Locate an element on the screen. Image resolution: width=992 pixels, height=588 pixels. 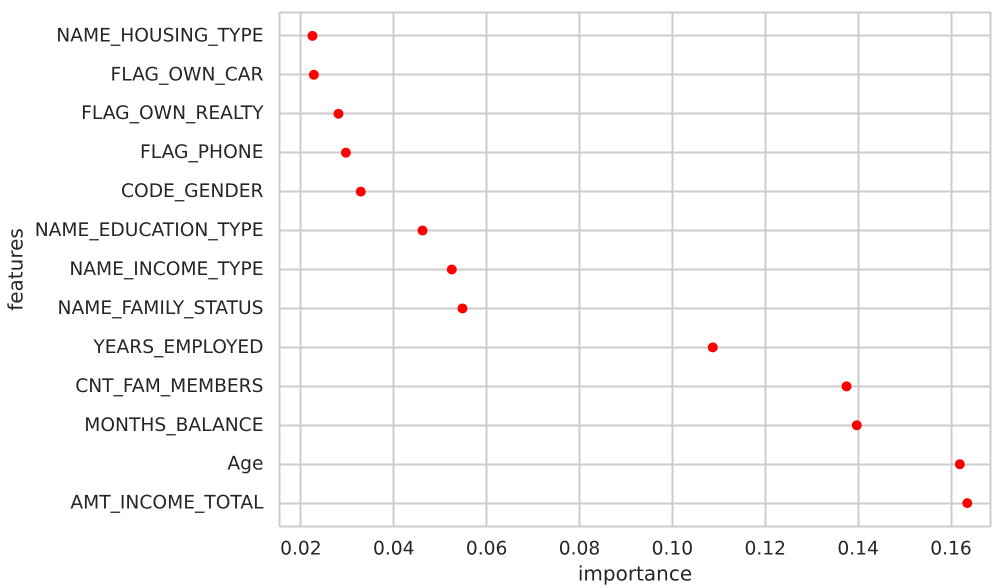
x-tick-label: 0.14 is located at coordinates (858, 549).